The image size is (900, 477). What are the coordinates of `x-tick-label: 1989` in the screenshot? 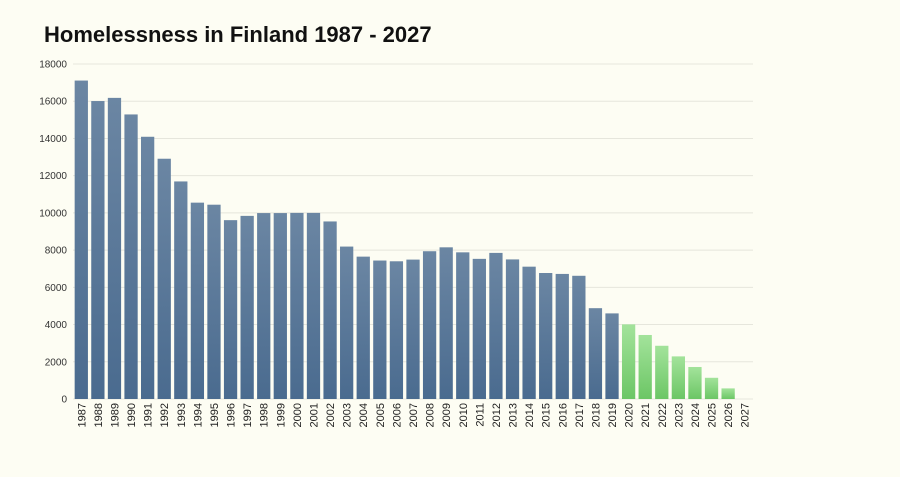 It's located at (115, 415).